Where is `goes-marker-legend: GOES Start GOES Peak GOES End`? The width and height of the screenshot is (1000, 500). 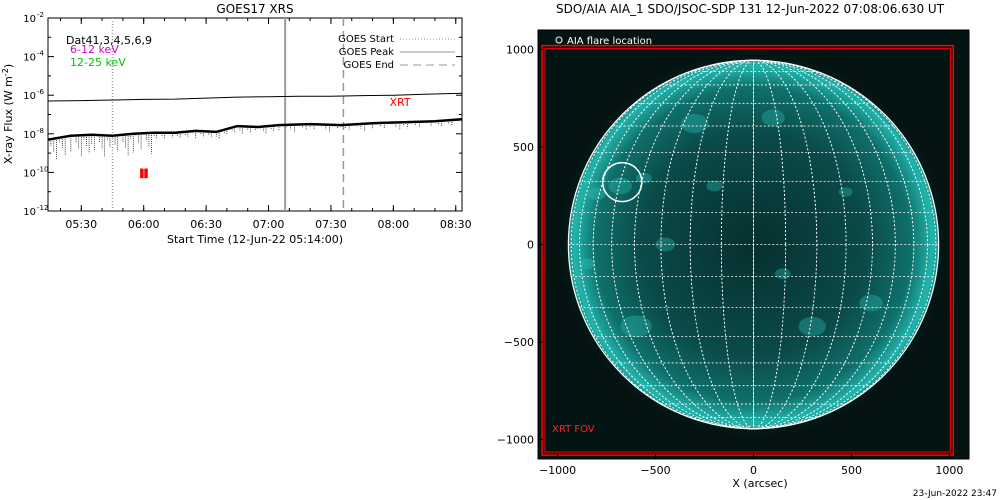
goes-marker-legend: GOES Start GOES Peak GOES End is located at coordinates (396, 52).